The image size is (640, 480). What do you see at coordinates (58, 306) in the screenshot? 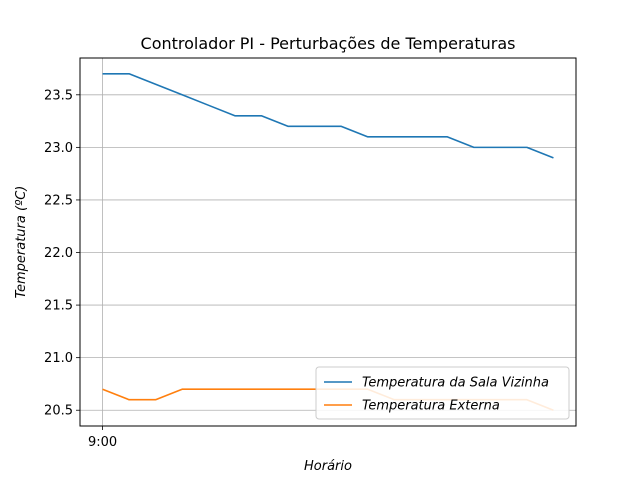
I see `y-tick-label: 21.5` at bounding box center [58, 306].